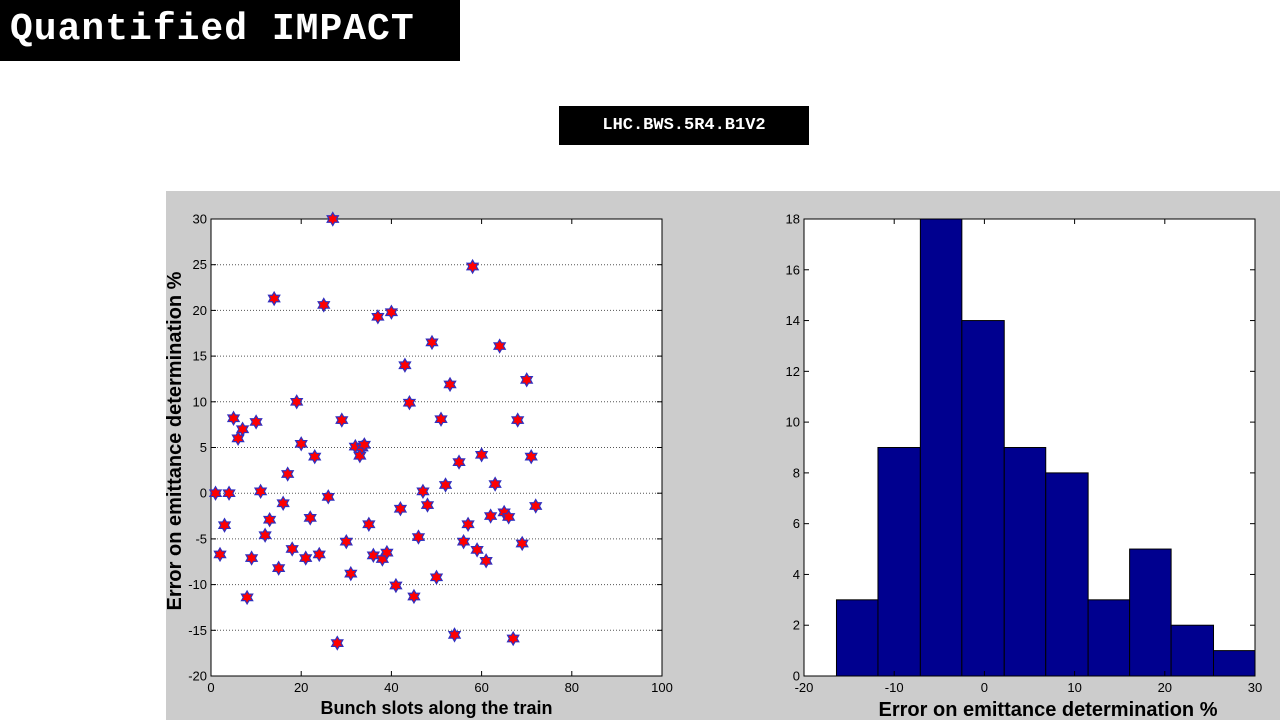  I want to click on histogram-y-tick-label: 8, so click(796, 472).